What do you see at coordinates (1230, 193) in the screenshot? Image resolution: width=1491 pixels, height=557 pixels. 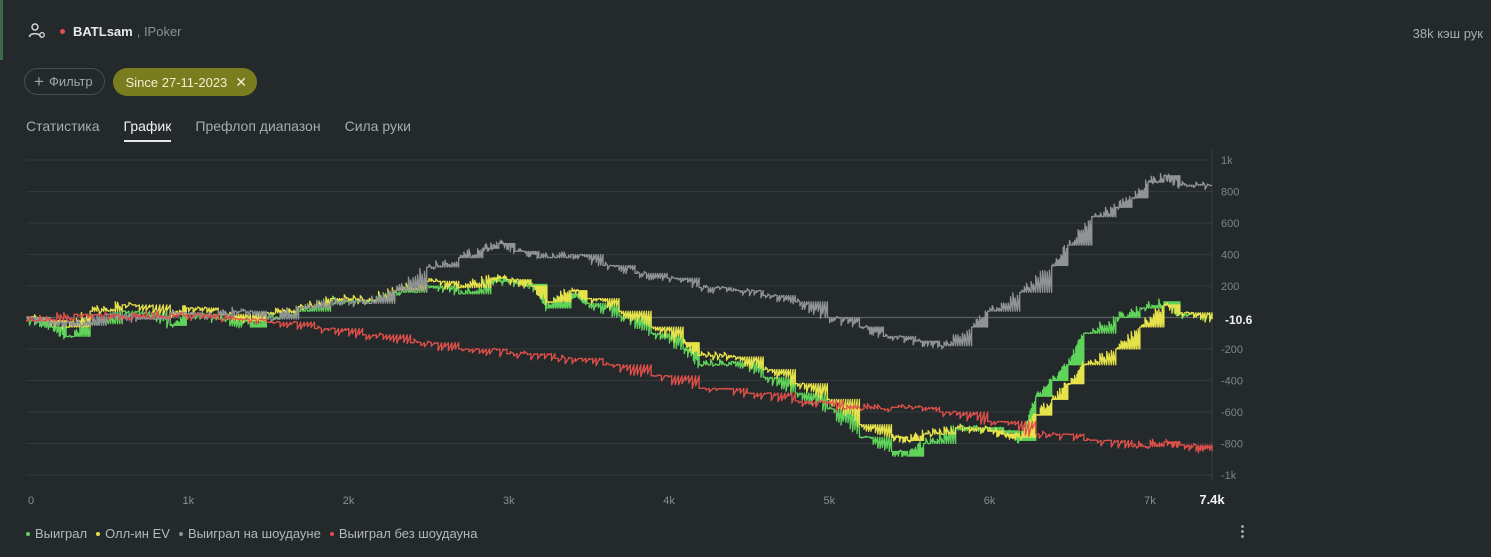 I see `y-tick-label: 800` at bounding box center [1230, 193].